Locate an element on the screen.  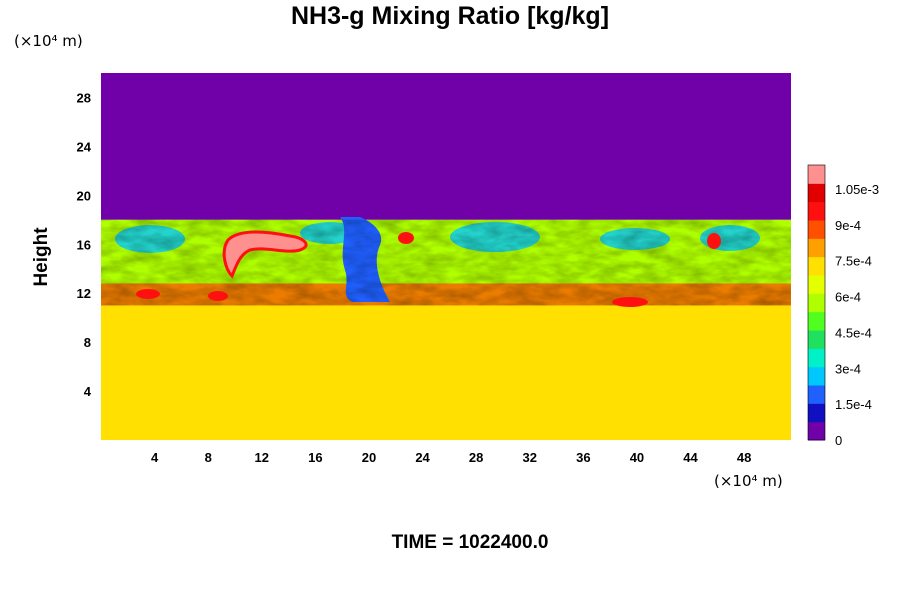
colorbar-tick-label: 0 is located at coordinates (838, 440).